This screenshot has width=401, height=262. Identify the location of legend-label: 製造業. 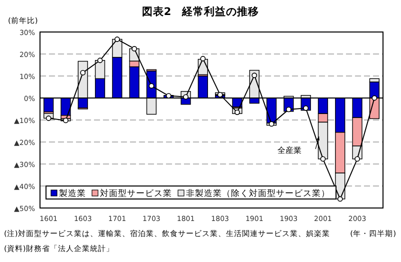
(72, 193).